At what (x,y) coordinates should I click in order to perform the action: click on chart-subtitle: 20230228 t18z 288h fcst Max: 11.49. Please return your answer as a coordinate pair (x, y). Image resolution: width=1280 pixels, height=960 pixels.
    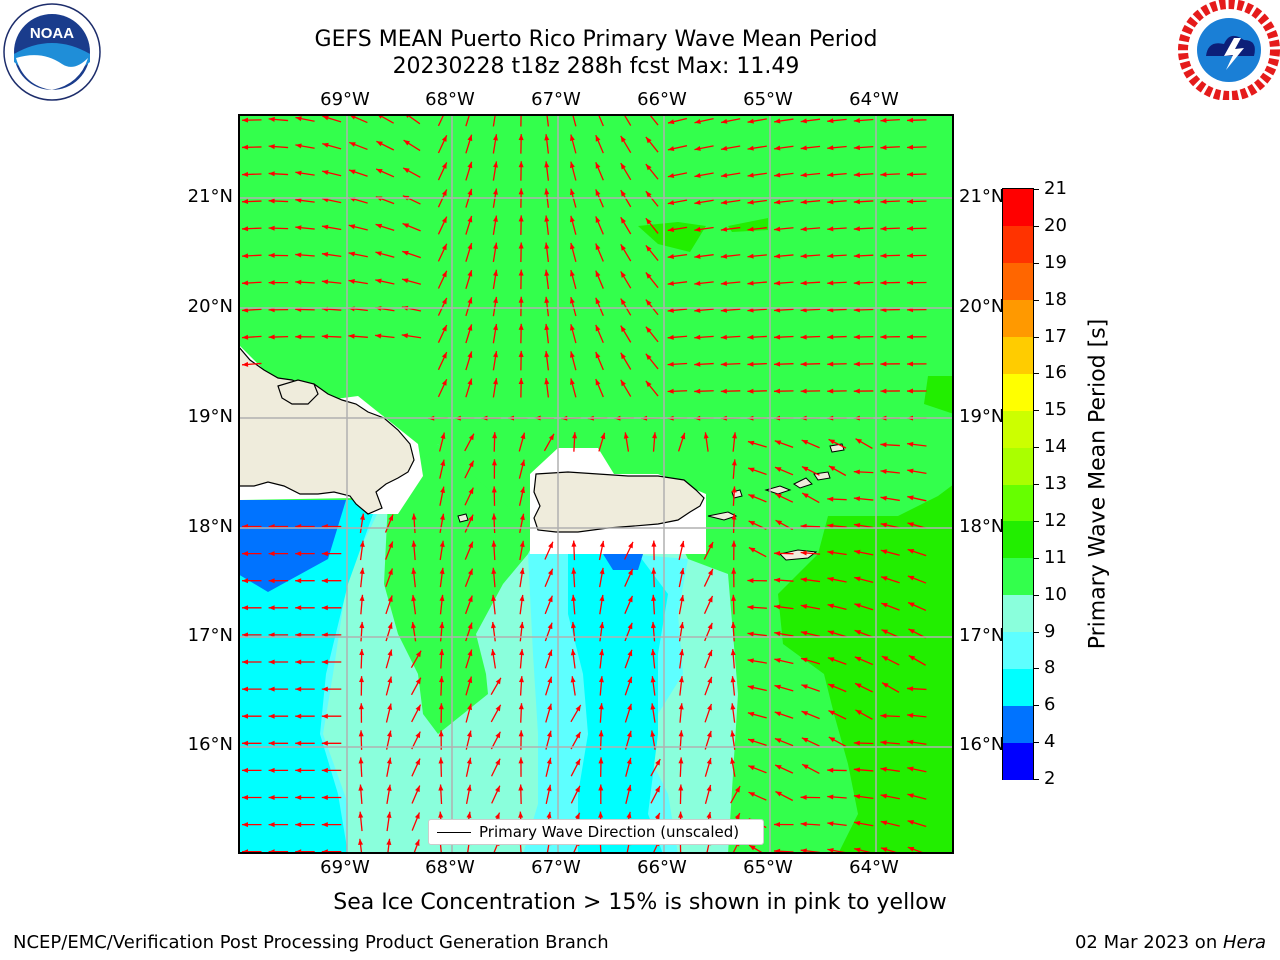
    Looking at the image, I should click on (596, 66).